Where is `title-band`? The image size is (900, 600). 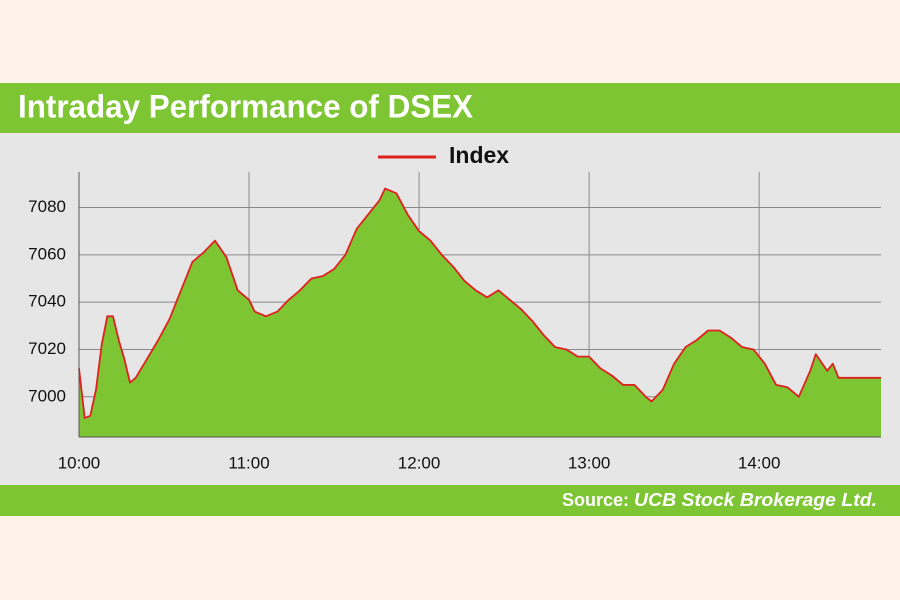 title-band is located at coordinates (450, 108).